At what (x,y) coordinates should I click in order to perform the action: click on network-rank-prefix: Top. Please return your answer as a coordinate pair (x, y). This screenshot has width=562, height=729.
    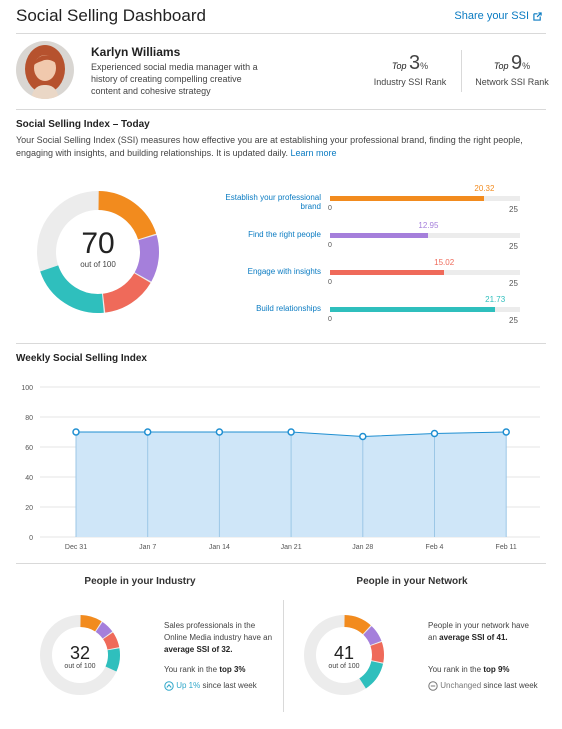
    Looking at the image, I should click on (501, 66).